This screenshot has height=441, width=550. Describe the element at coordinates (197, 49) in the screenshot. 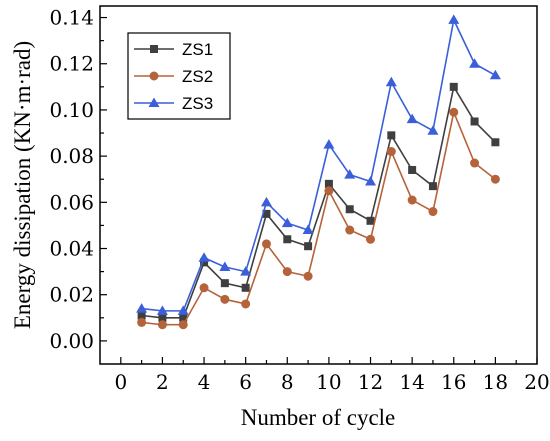

I see `legend-label: ZS1` at that location.